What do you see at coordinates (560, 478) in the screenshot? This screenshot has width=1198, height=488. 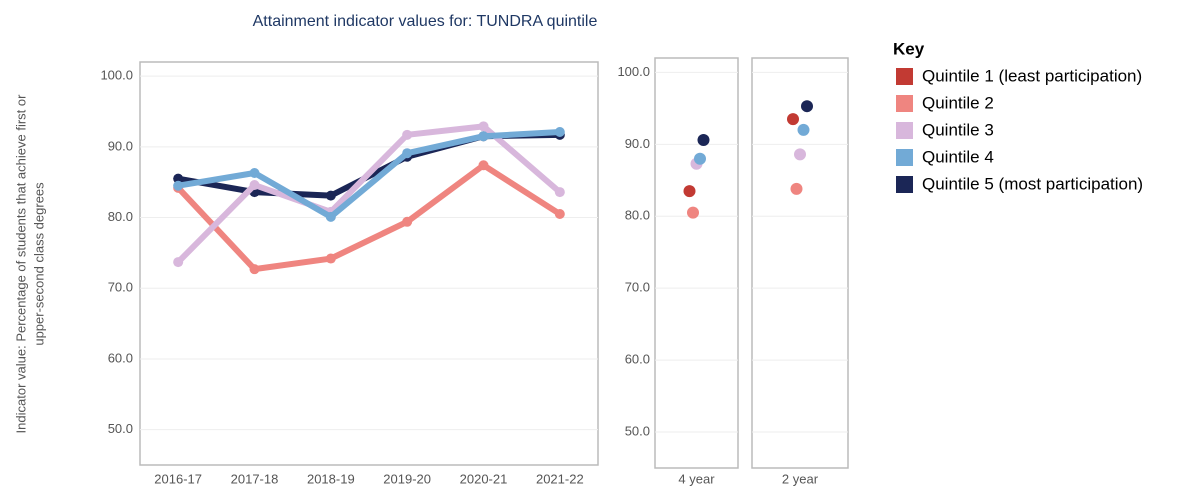 I see `x-tick-label: 2021-22` at bounding box center [560, 478].